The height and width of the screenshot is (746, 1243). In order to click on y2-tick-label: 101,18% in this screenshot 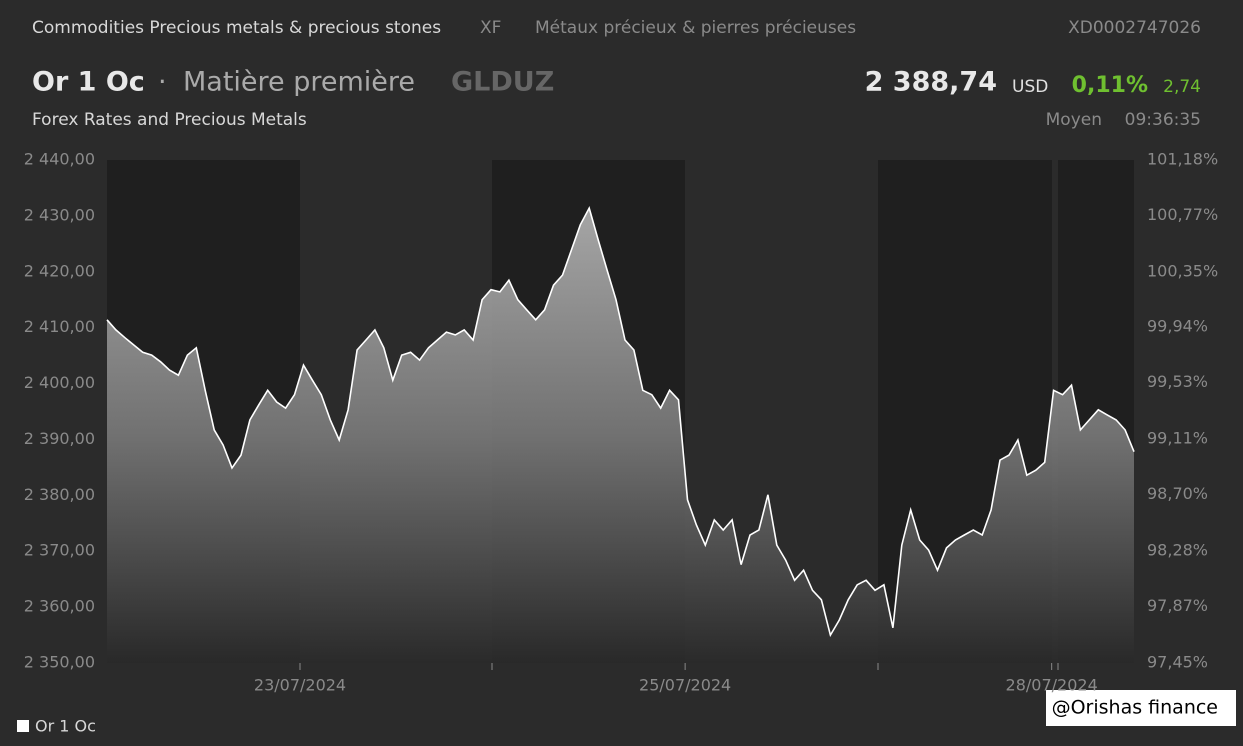, I will do `click(1182, 159)`.